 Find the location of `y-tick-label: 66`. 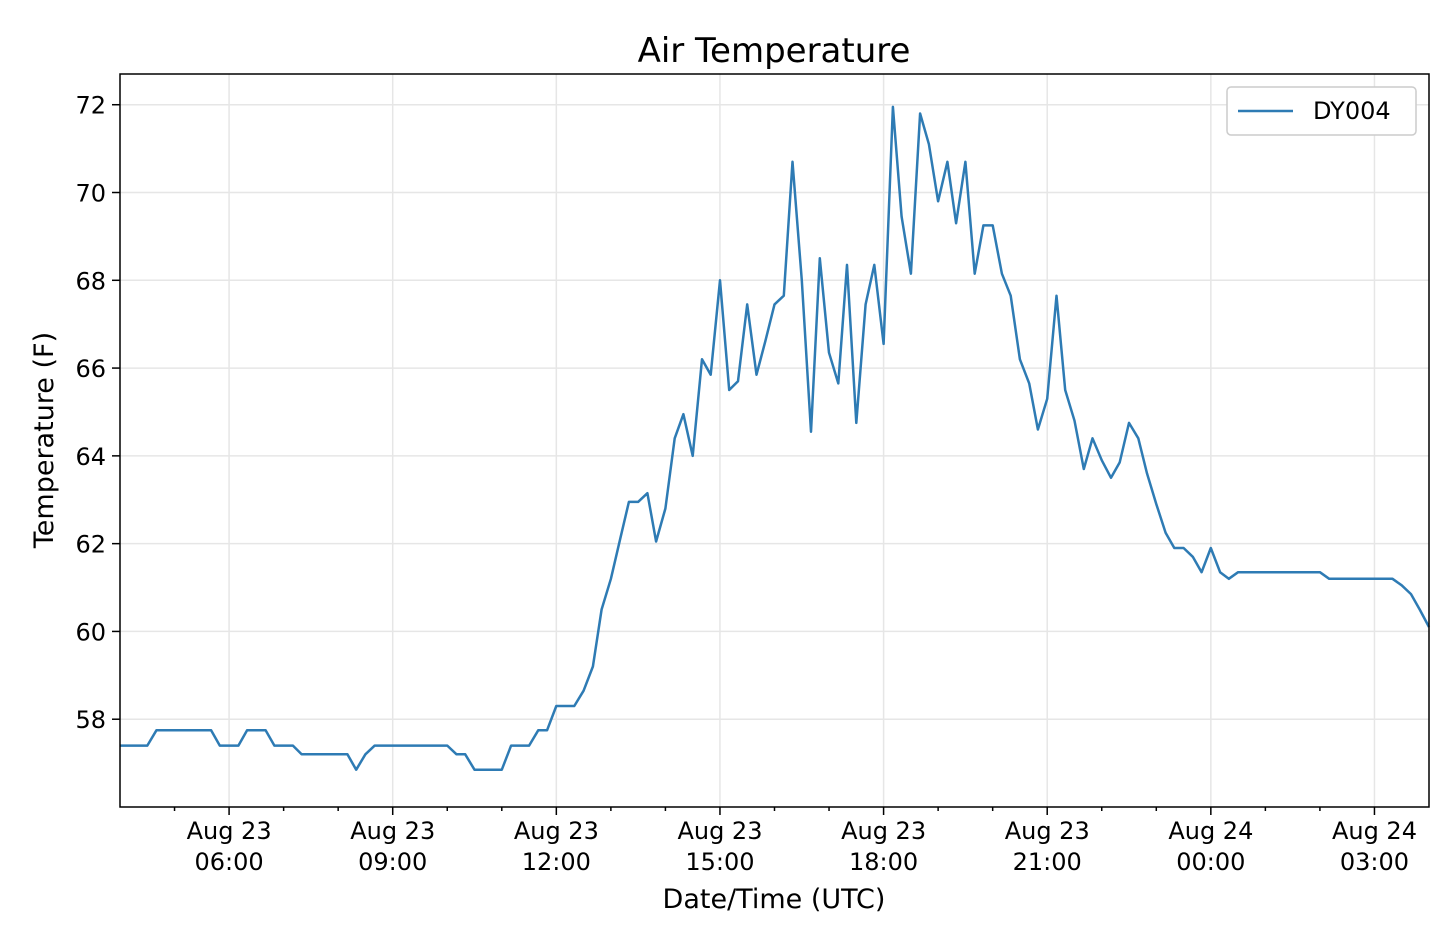

y-tick-label: 66 is located at coordinates (90, 369).